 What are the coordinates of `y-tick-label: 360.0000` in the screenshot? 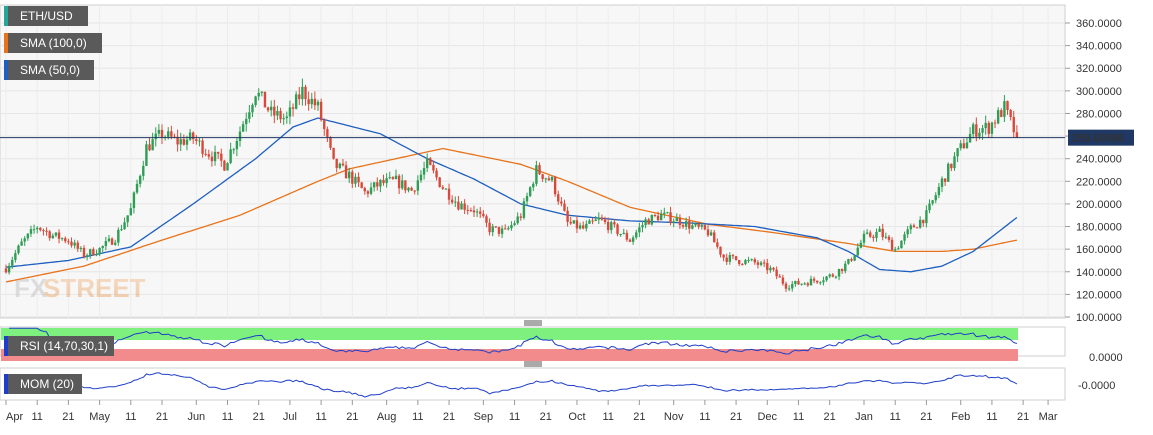 It's located at (1099, 24).